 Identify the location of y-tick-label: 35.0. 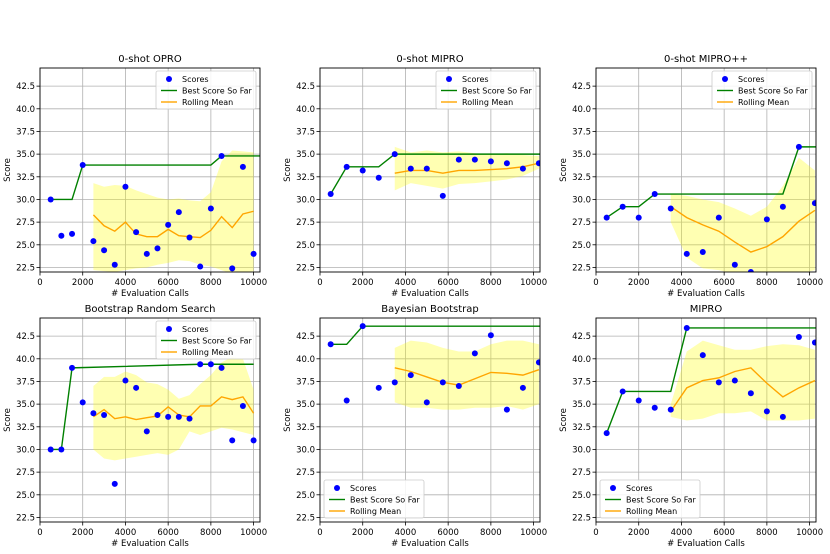
(581, 155).